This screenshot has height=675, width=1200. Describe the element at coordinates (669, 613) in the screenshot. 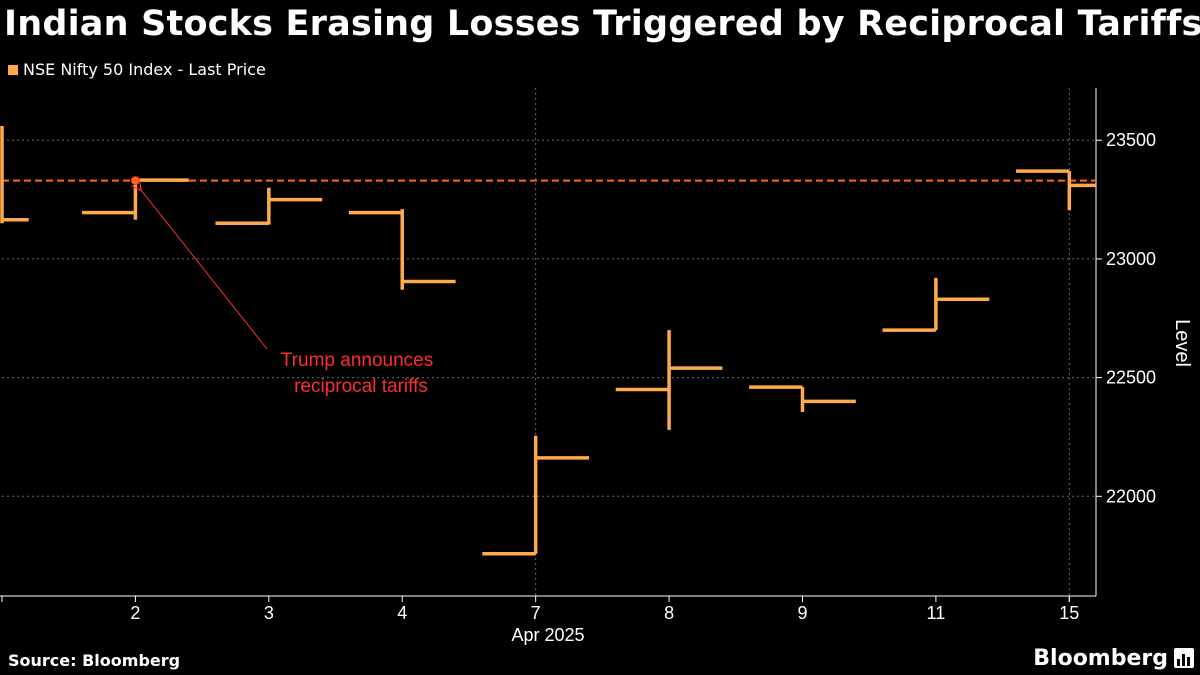

I see `x-tick-label: 8` at that location.